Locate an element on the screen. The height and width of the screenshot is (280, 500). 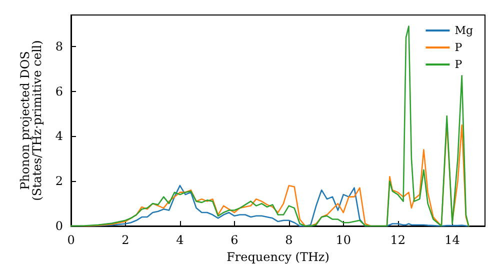
x-tick-label: 2 is located at coordinates (126, 240).